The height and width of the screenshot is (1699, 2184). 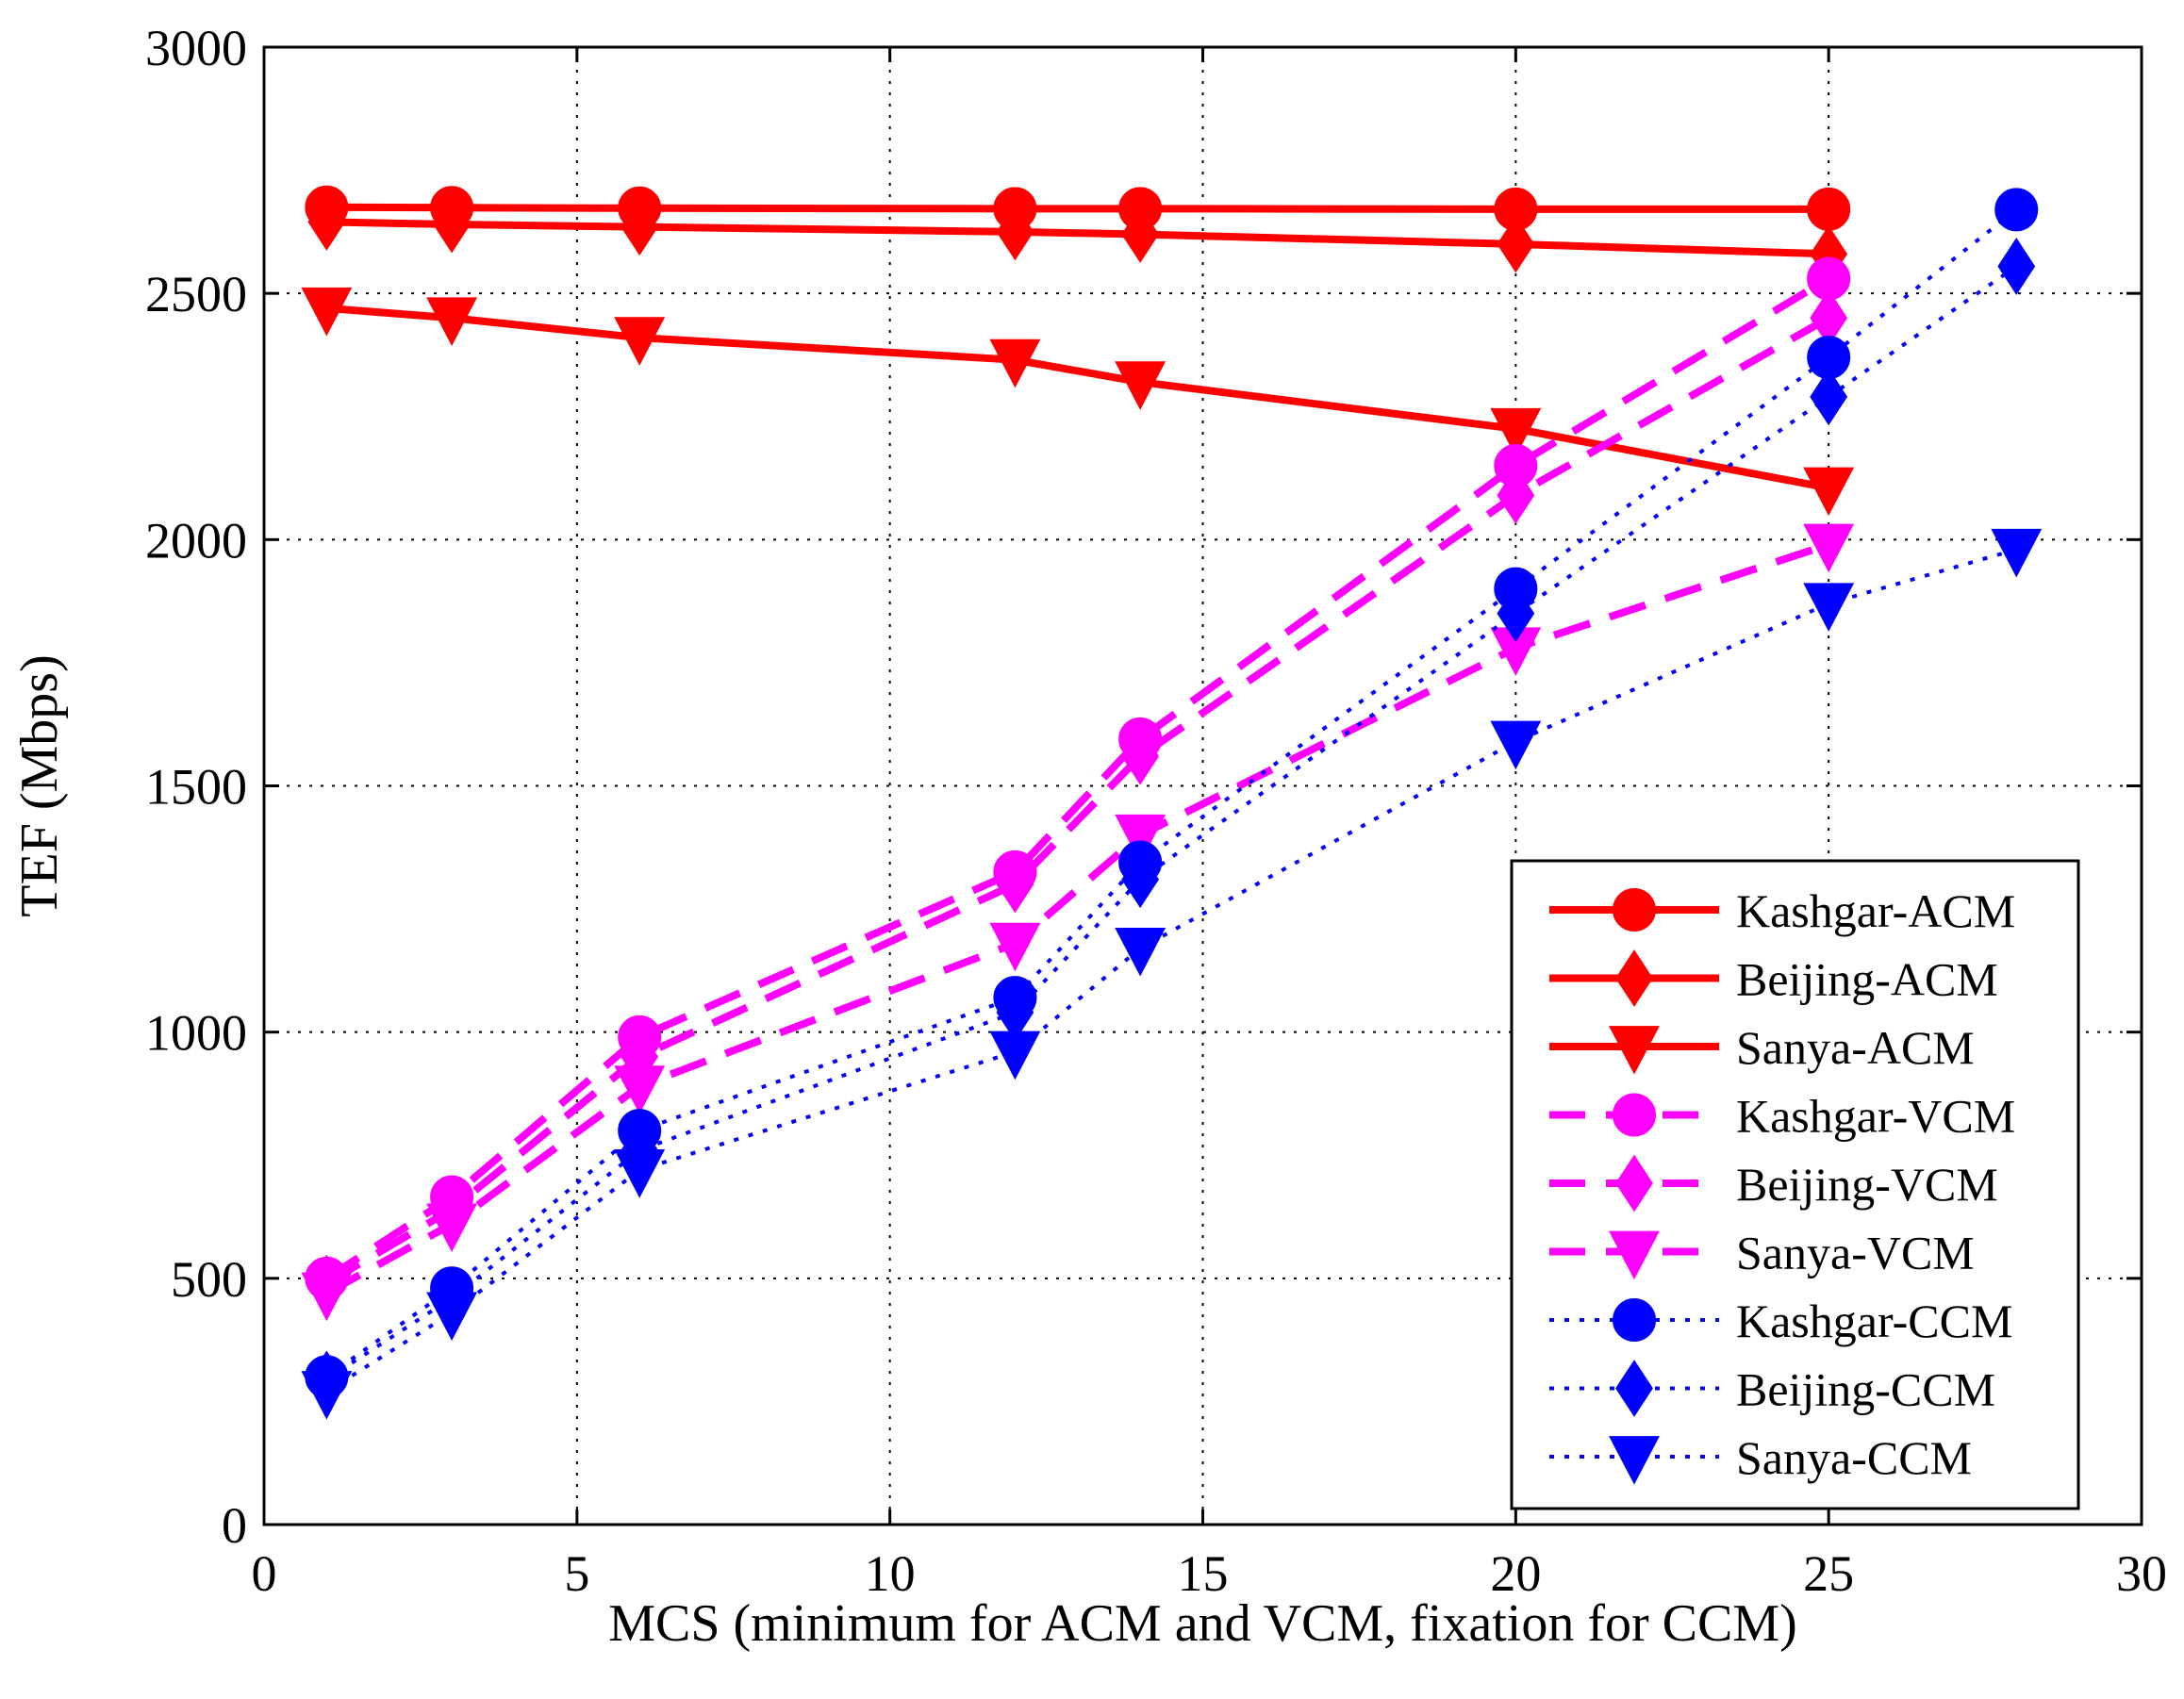 I want to click on y-tick-label: 500, so click(x=209, y=1279).